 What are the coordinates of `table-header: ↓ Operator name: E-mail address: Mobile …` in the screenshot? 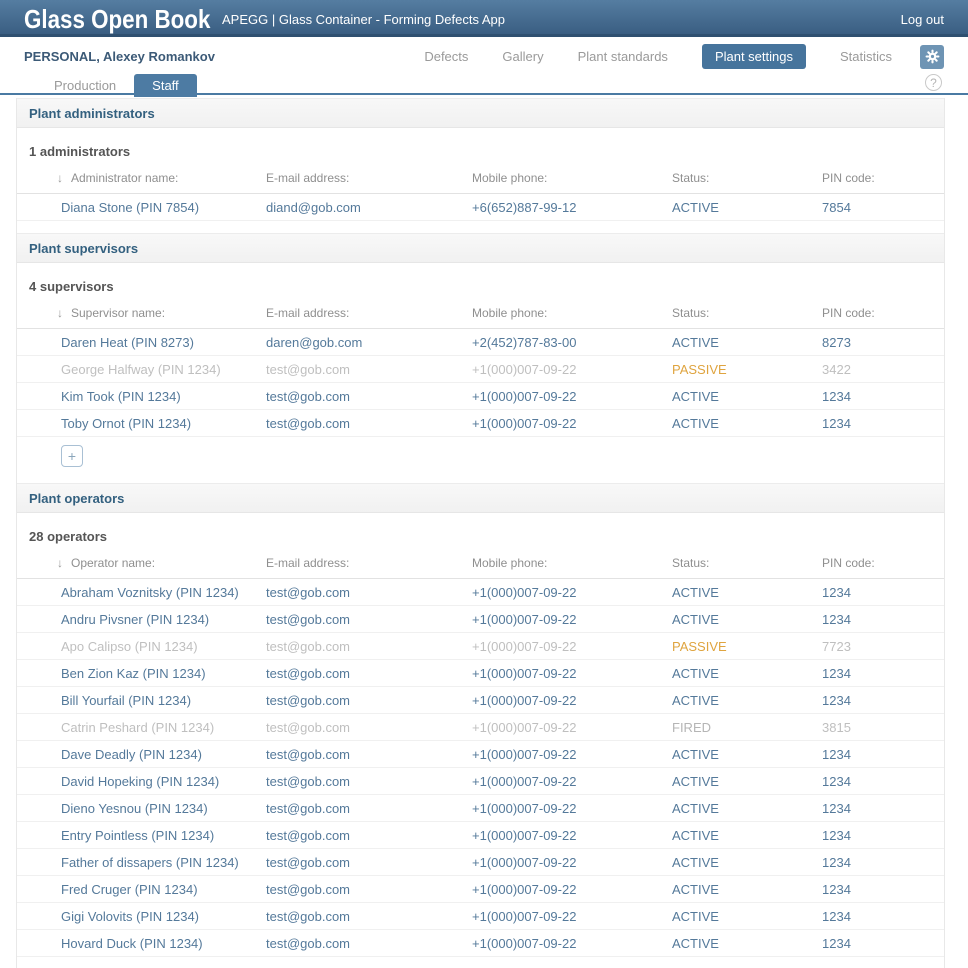 It's located at (480, 565).